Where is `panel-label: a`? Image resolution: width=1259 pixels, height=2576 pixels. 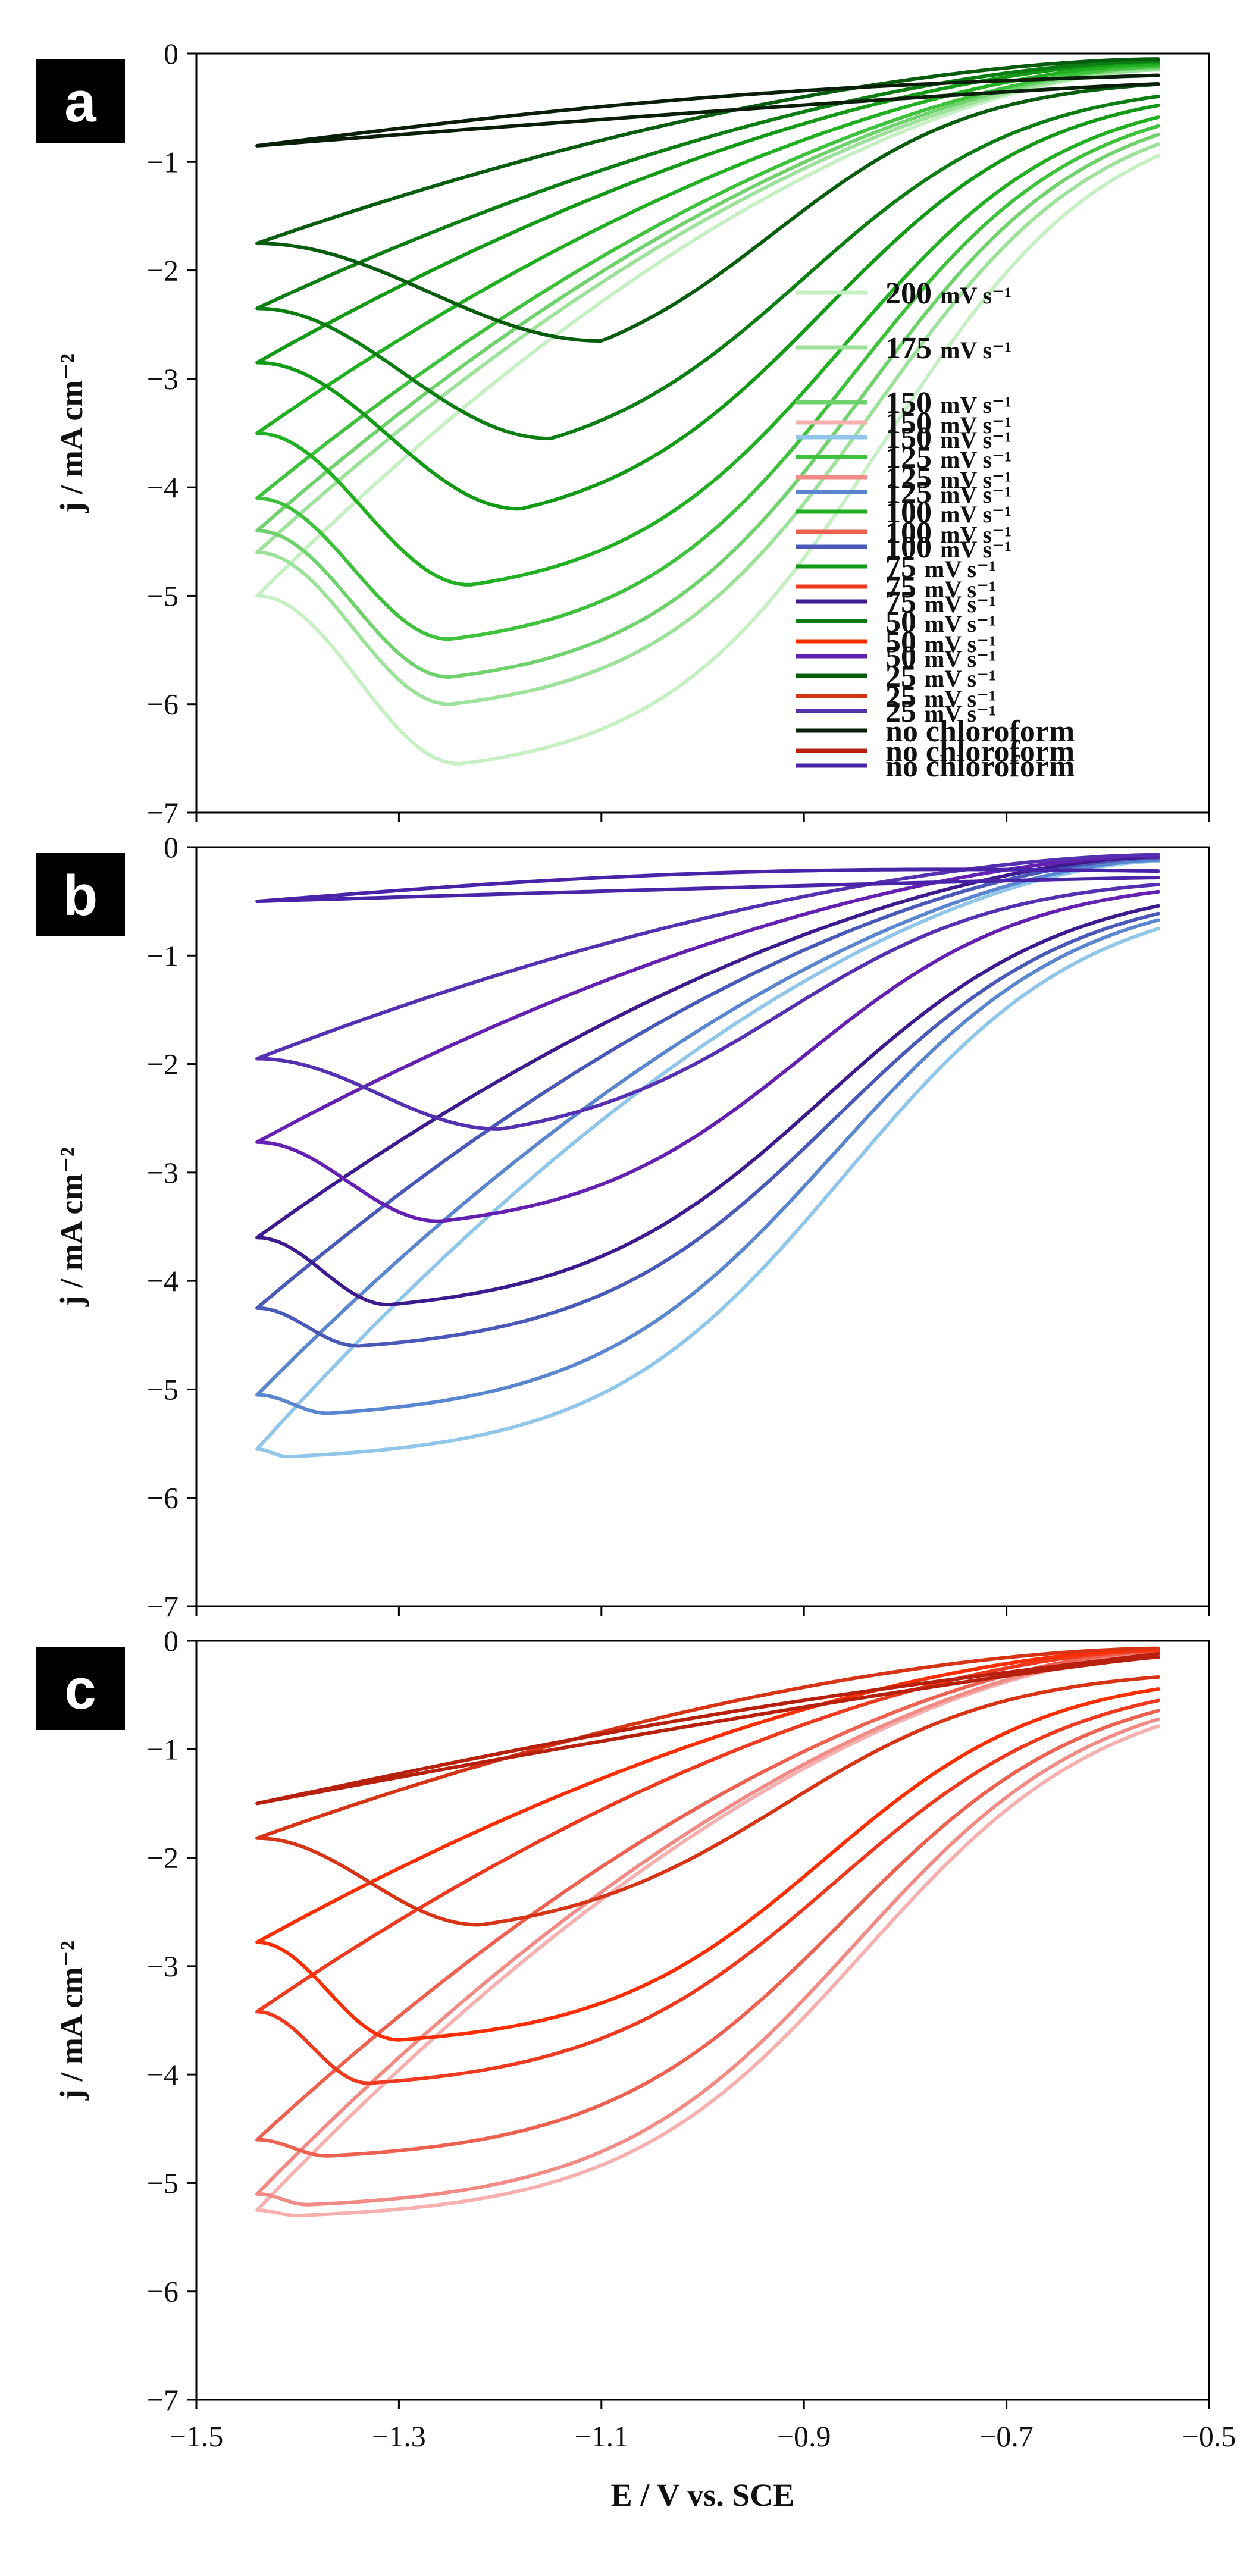 panel-label: a is located at coordinates (80, 102).